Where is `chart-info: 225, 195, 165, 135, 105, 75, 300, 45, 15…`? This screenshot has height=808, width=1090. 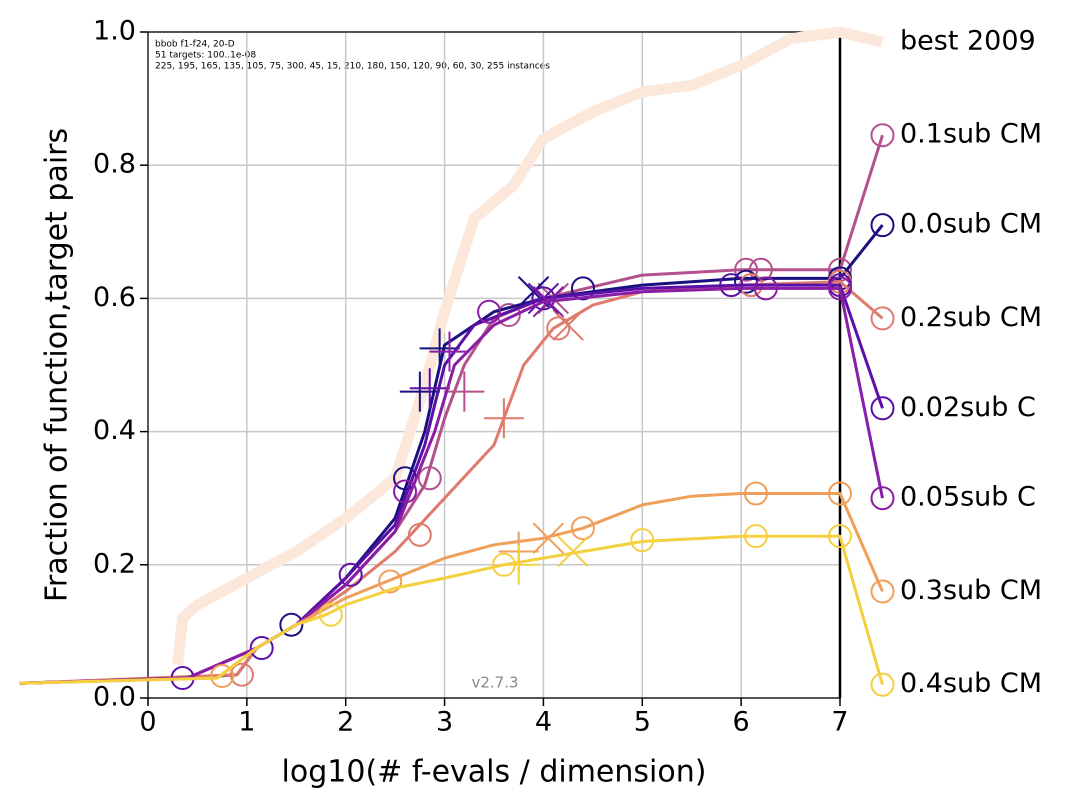
chart-info: 225, 195, 165, 135, 105, 75, 300, 45, 15… is located at coordinates (352, 67).